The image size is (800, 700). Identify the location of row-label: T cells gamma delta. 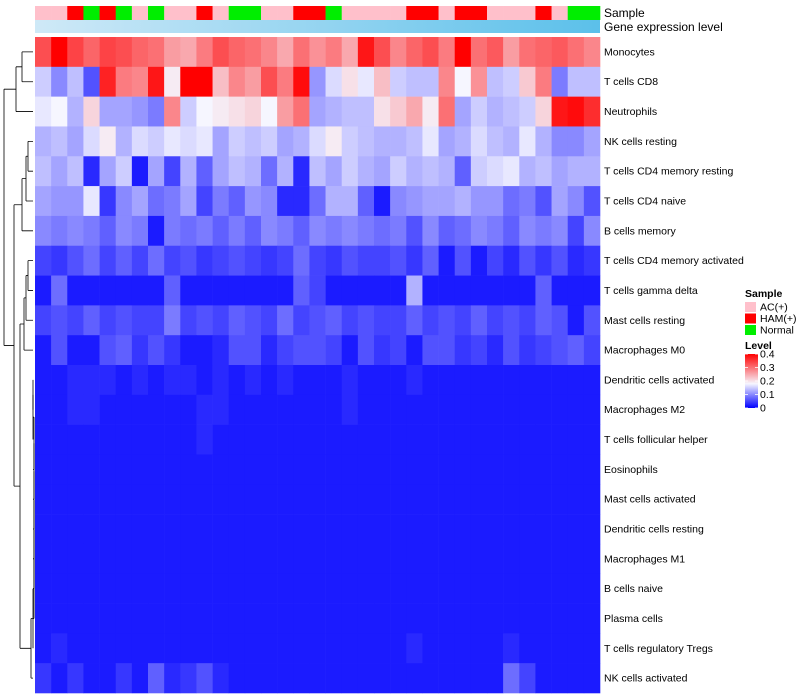
(651, 291).